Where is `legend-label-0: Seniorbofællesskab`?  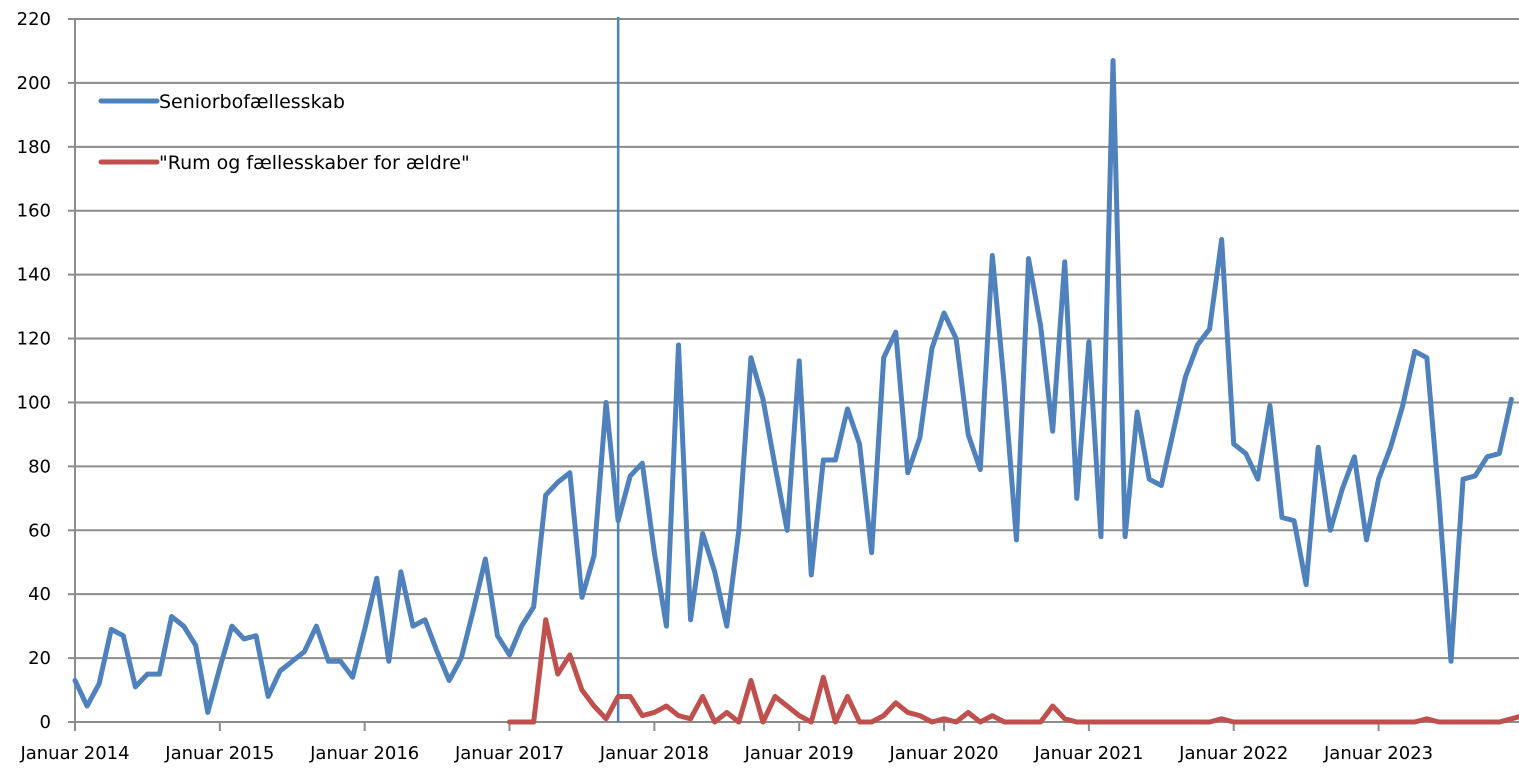 legend-label-0: Seniorbofællesskab is located at coordinates (252, 102).